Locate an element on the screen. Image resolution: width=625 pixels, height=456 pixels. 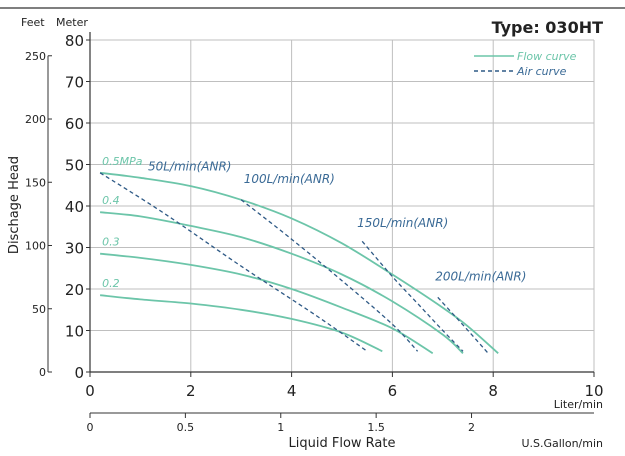
flow-curve-label-0: 0.5MPa is located at coordinates (122, 161).